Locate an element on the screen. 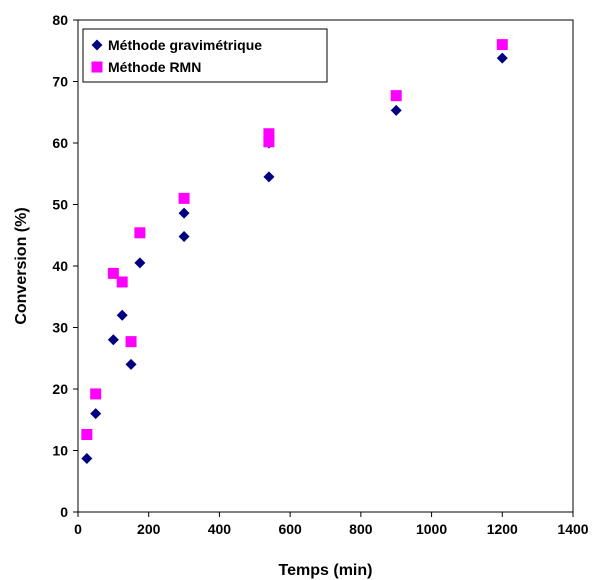 This screenshot has height=580, width=595. legend-label: Méthode gravimétrique is located at coordinates (185, 45).